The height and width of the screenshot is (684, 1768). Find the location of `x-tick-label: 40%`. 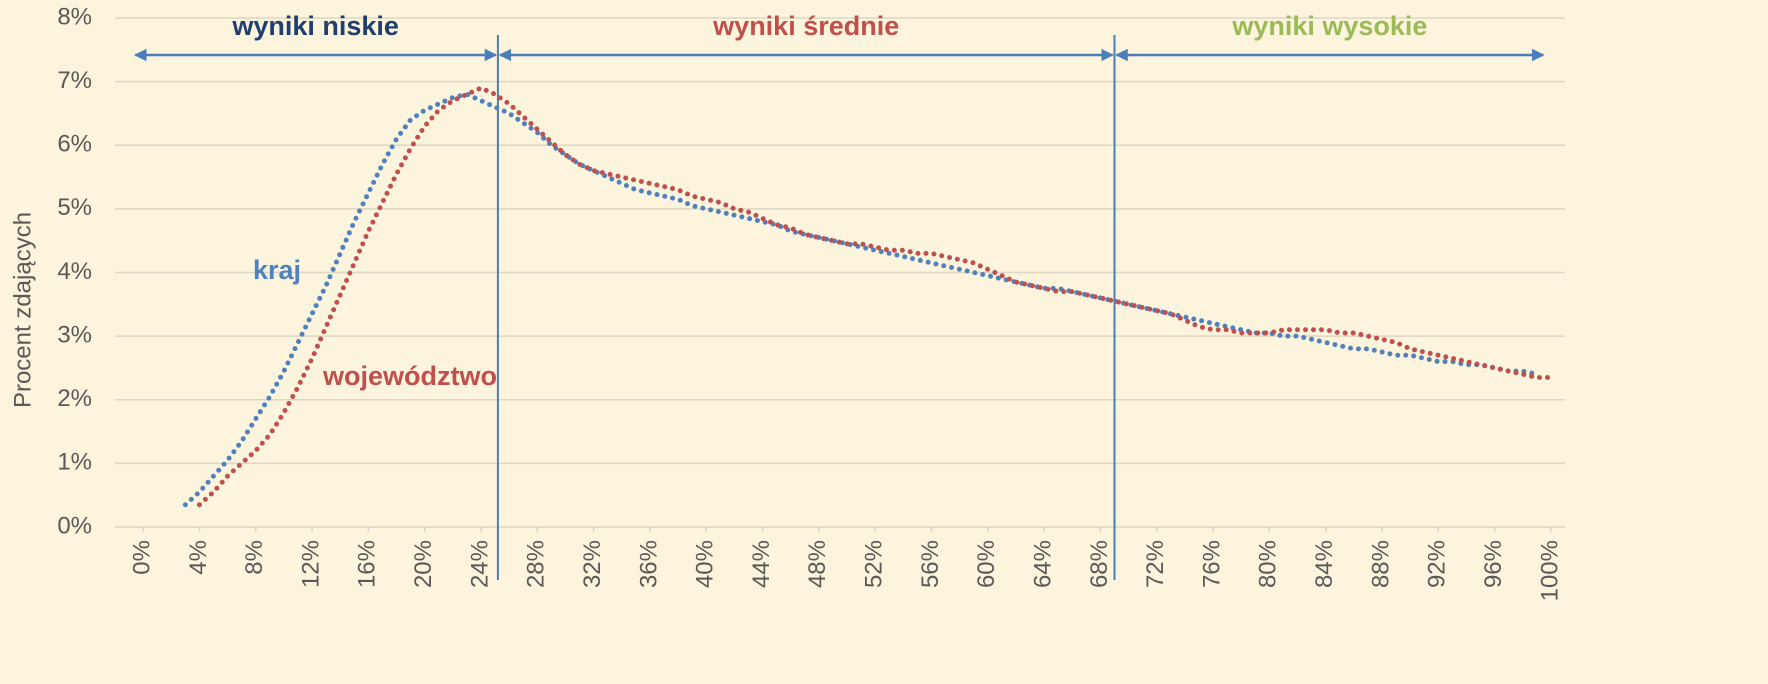

x-tick-label: 40% is located at coordinates (705, 564).